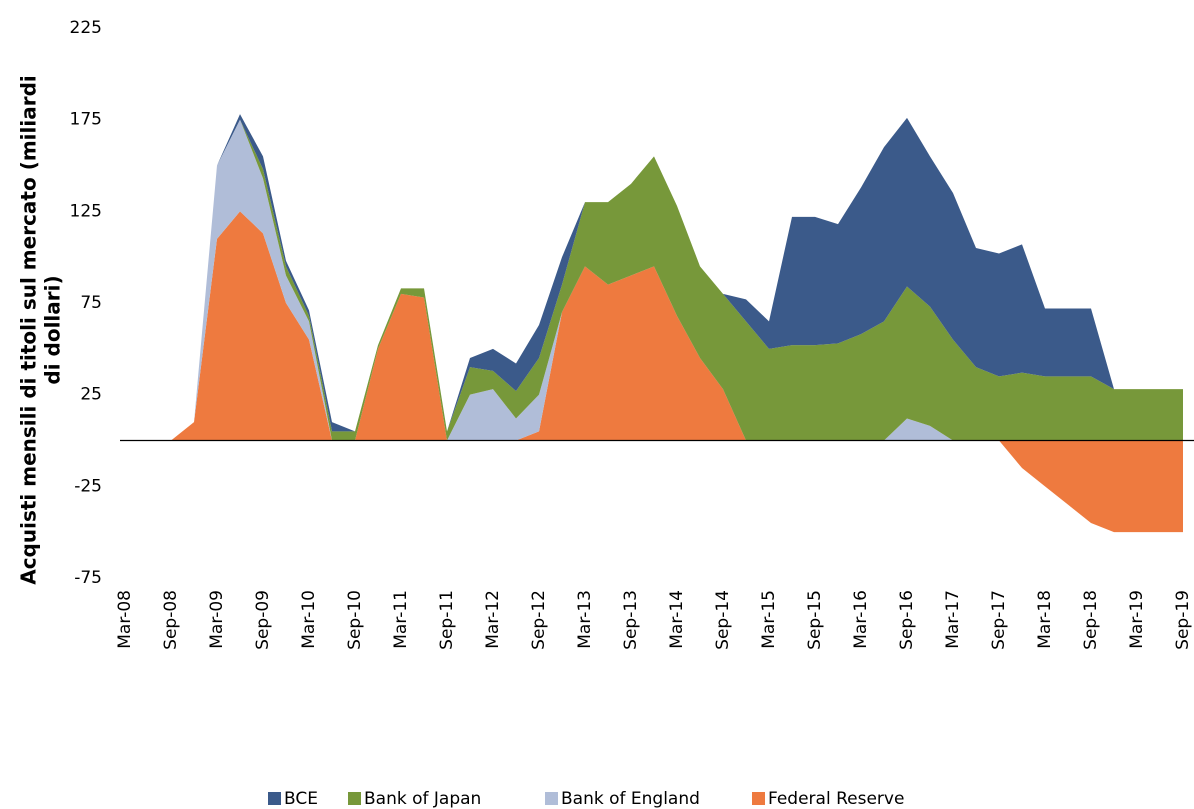  I want to click on x-tick-label: Mar-08, so click(125, 619).